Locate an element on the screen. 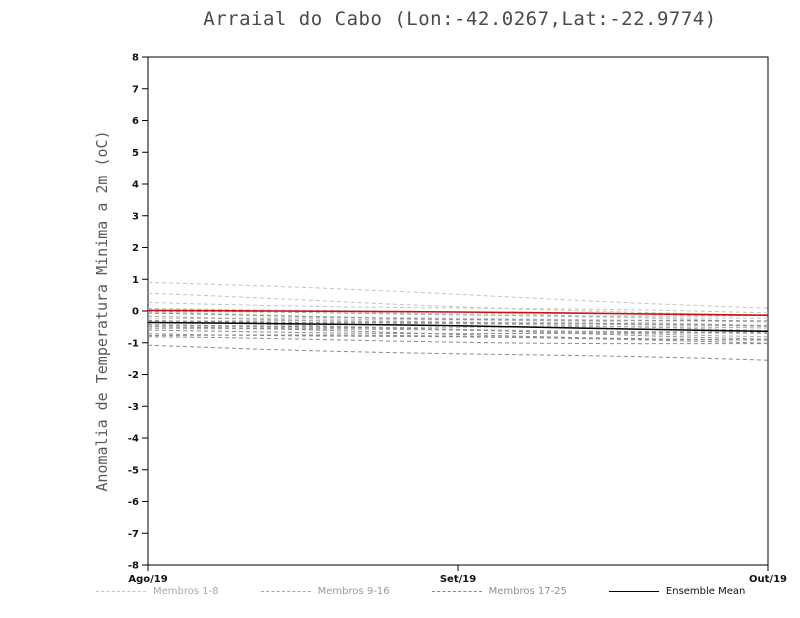 The image size is (800, 618). solid-line-sample-icon is located at coordinates (633, 591).